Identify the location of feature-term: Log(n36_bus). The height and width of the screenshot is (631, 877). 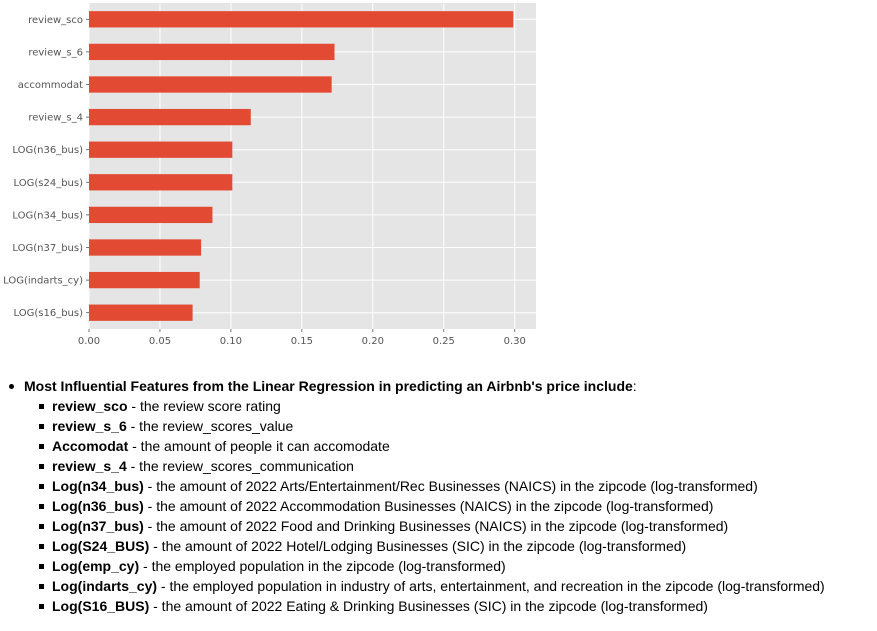
(98, 506).